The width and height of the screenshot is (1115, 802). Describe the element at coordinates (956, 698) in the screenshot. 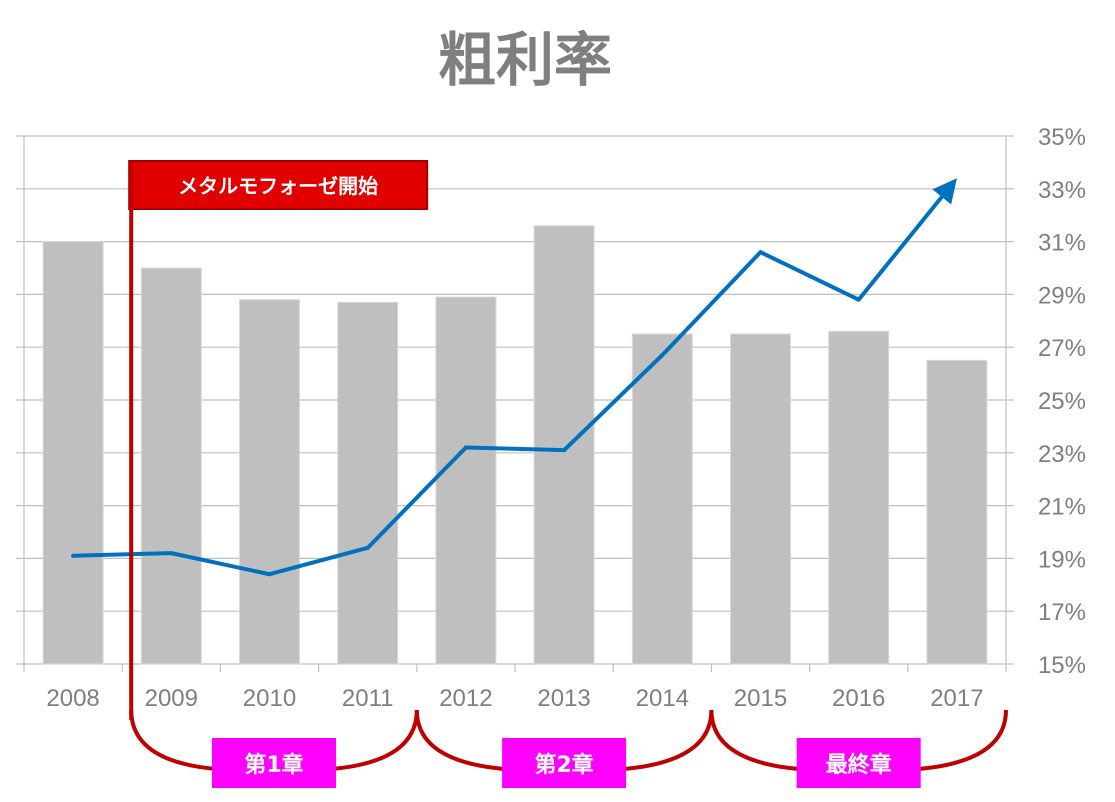

I see `x-tick-label: 2017` at that location.